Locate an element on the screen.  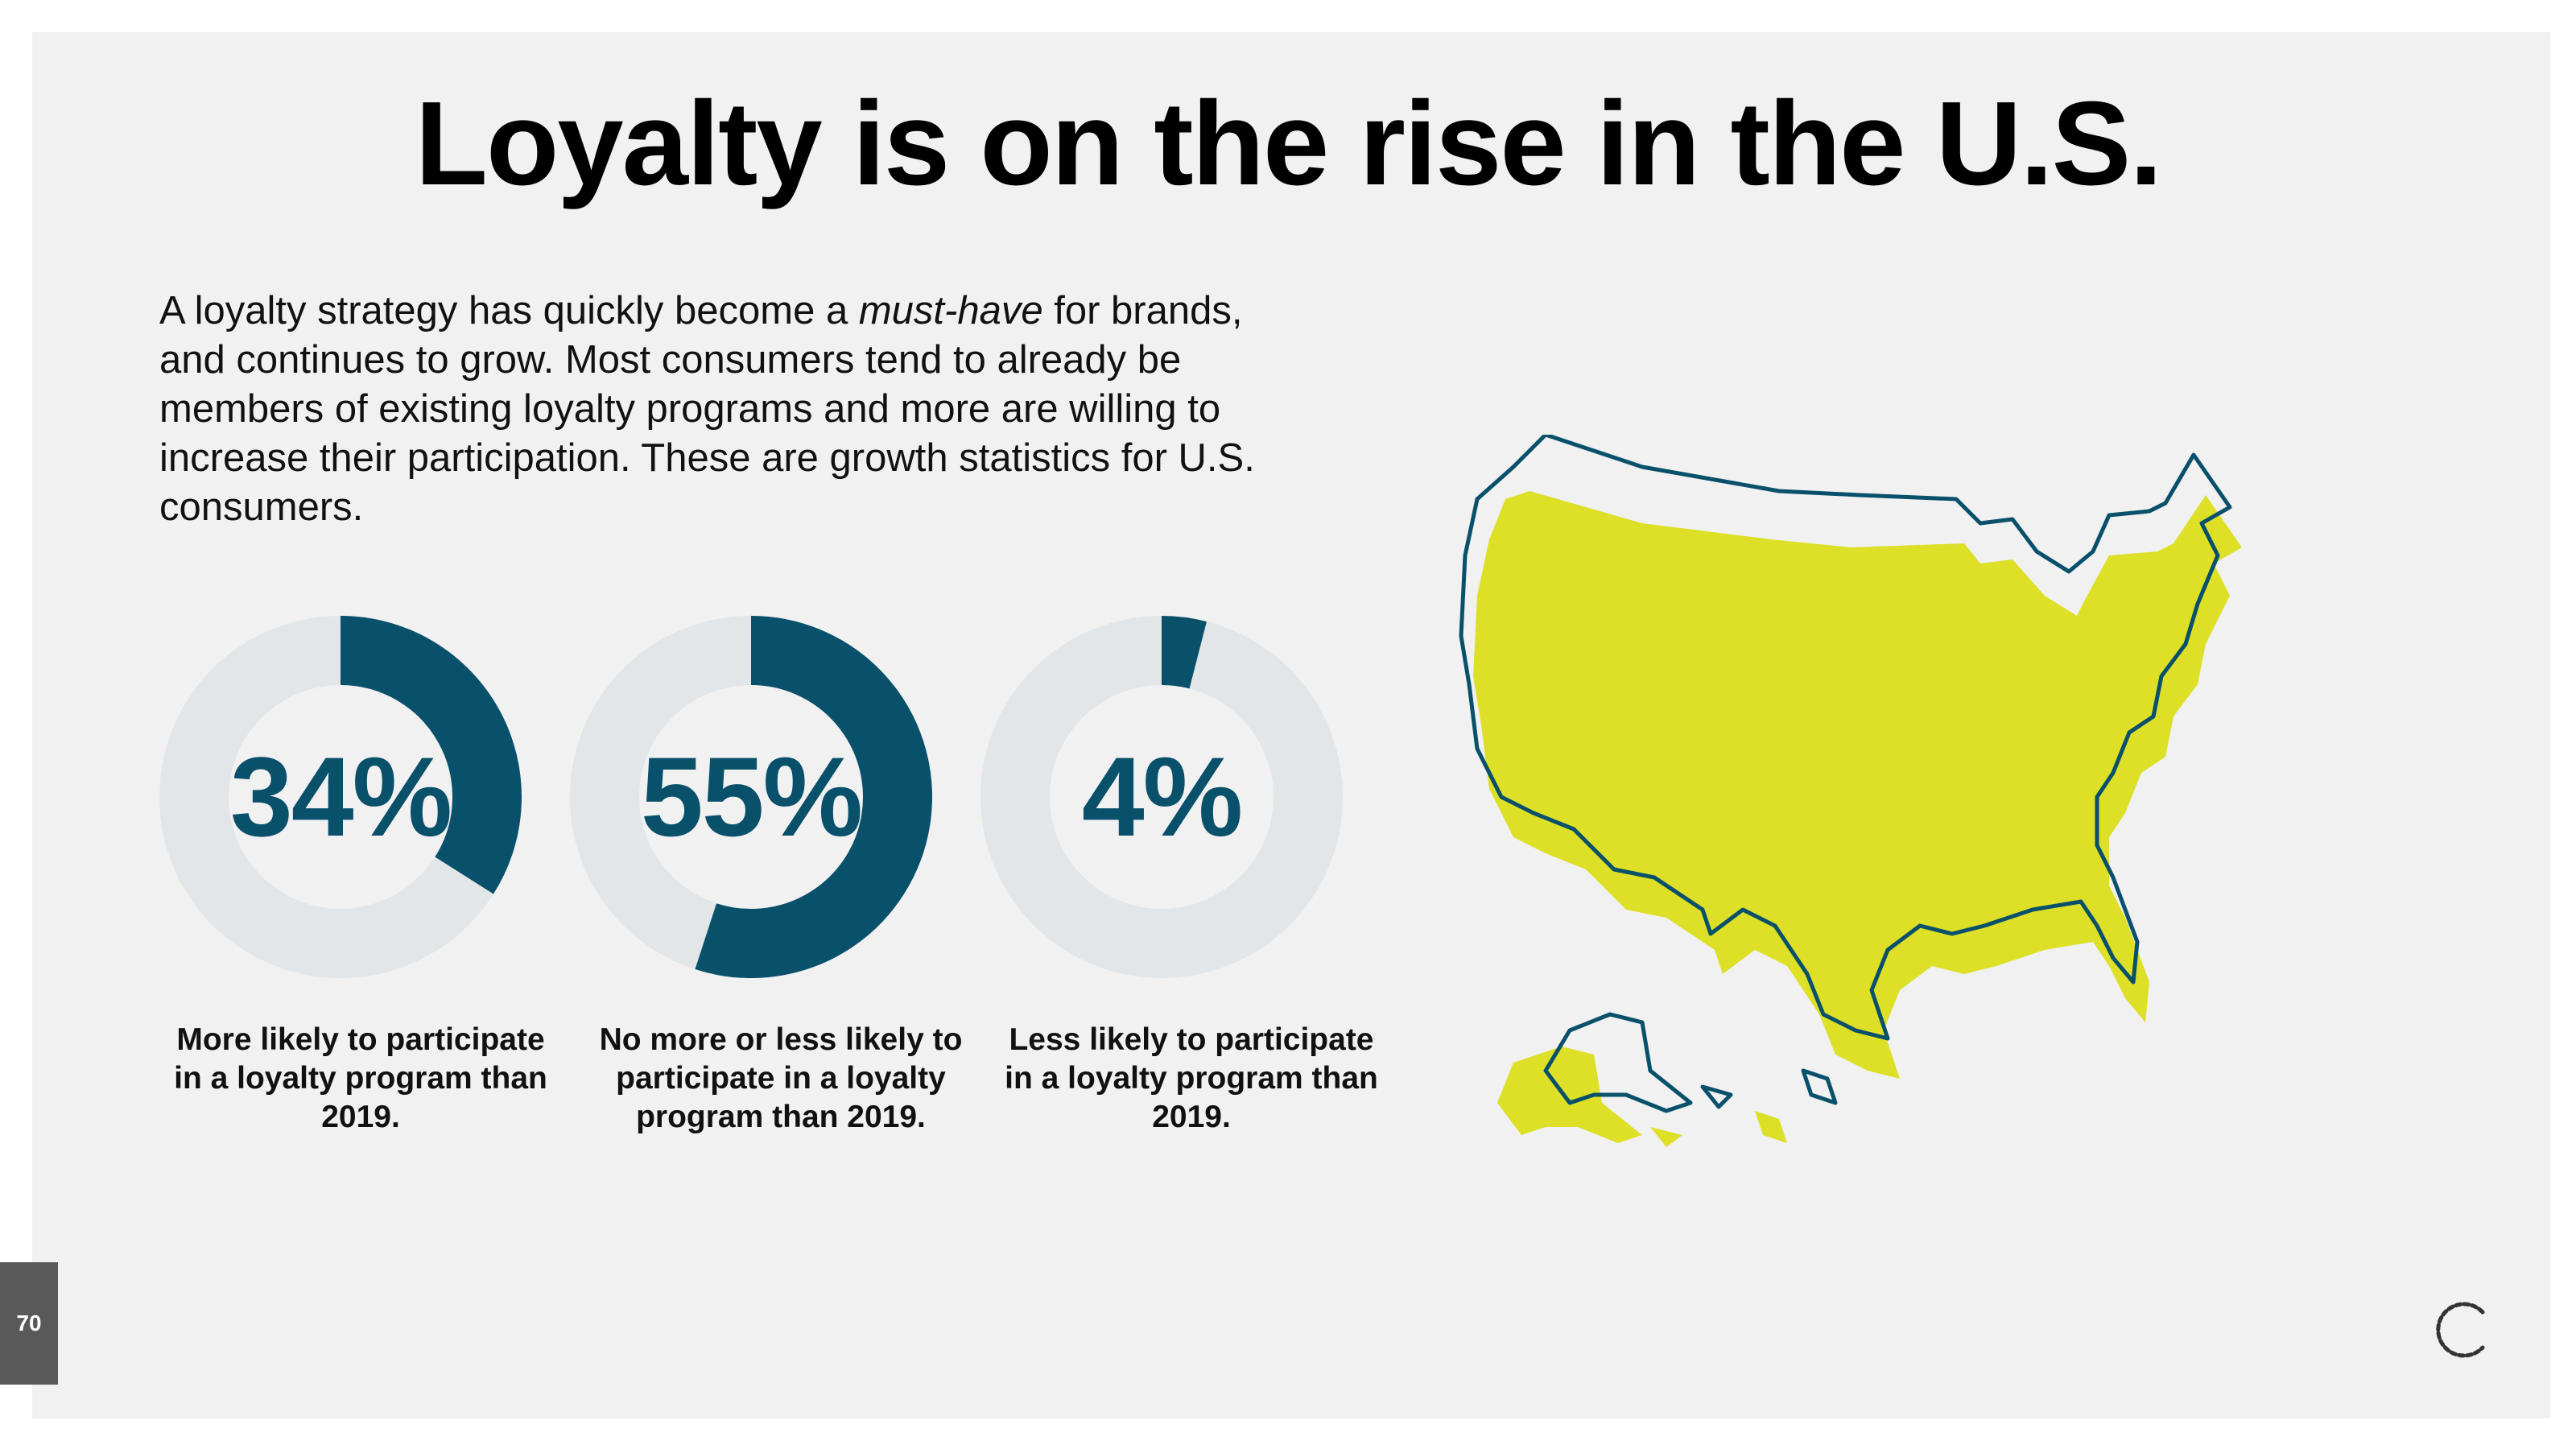
donut-3-percent-label: 4% is located at coordinates (1162, 796).